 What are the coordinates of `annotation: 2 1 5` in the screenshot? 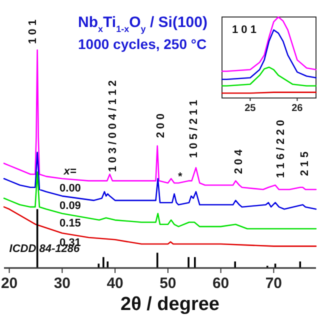 It's located at (305, 164).